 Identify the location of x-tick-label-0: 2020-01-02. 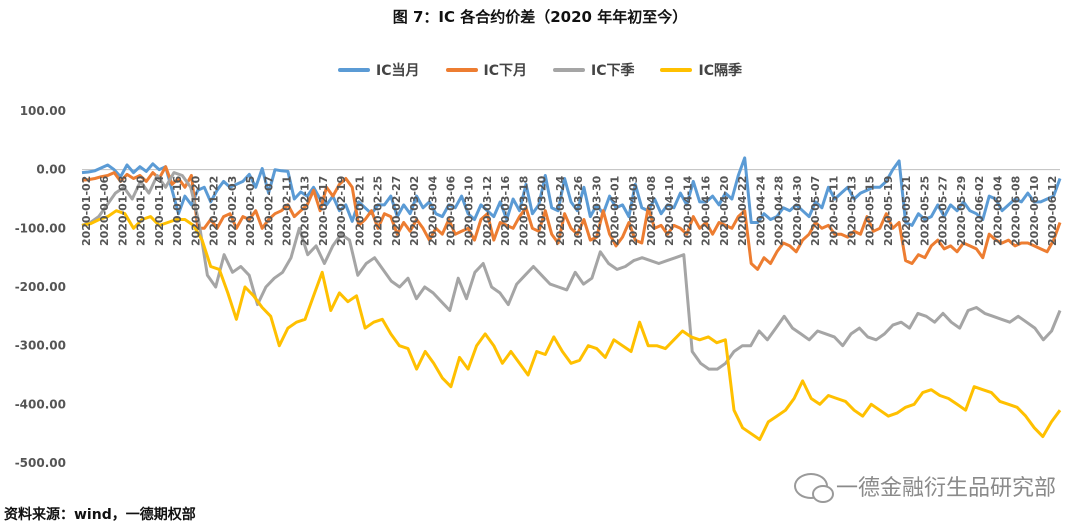
(86, 211).